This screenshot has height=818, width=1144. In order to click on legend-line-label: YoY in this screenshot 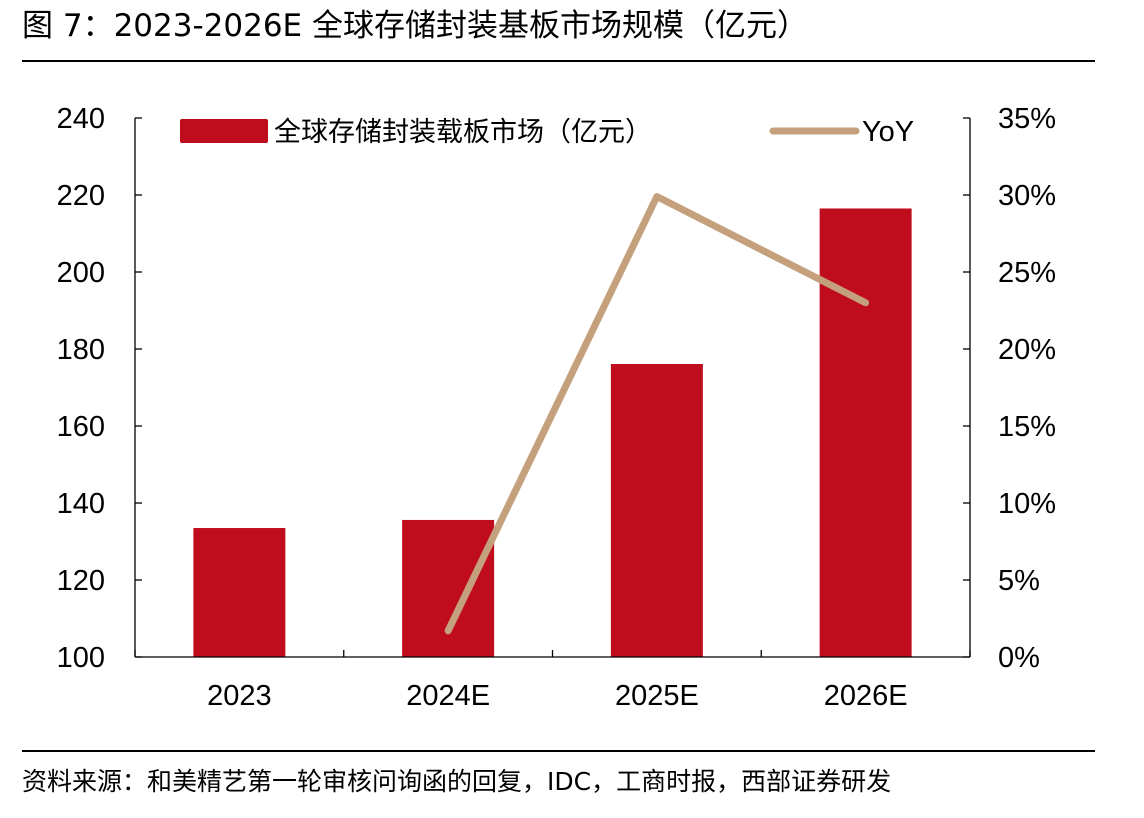, I will do `click(888, 132)`.